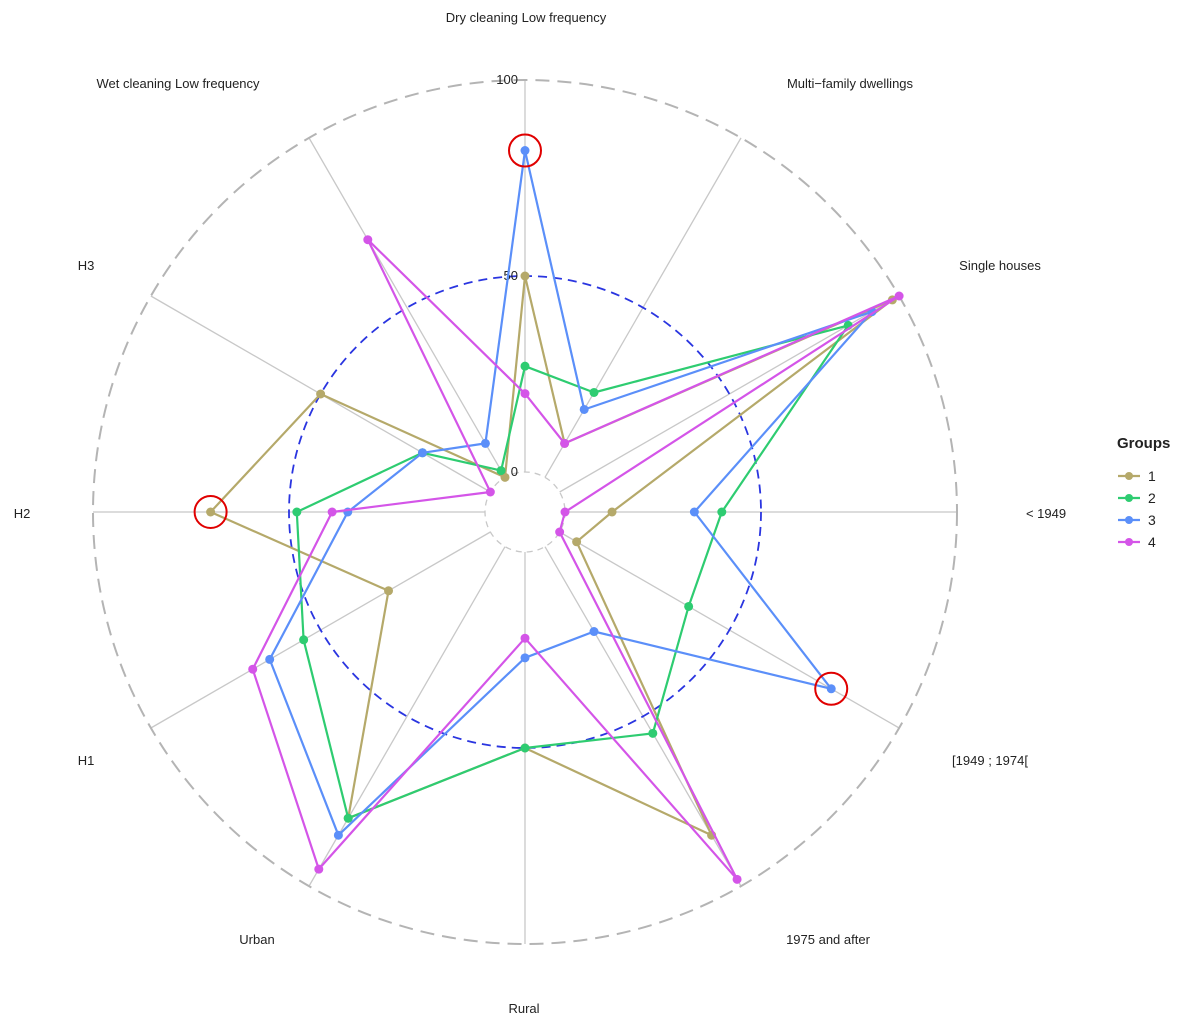 This screenshot has height=1017, width=1190. I want to click on axis-label: Rural, so click(523, 1008).